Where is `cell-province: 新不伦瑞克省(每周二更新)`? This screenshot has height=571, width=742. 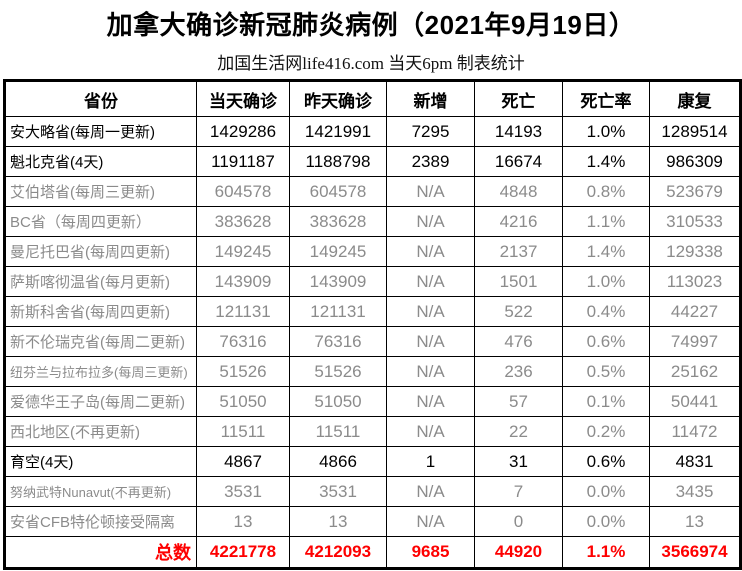
cell-province: 新不伦瑞克省(每周二更新) is located at coordinates (100, 341).